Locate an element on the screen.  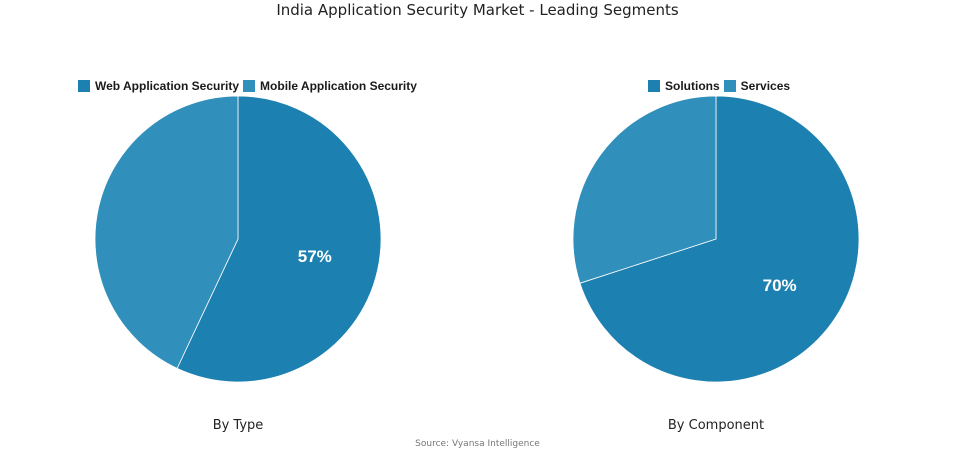
legend-item-web-application-security: Web Application Security is located at coordinates (158, 86).